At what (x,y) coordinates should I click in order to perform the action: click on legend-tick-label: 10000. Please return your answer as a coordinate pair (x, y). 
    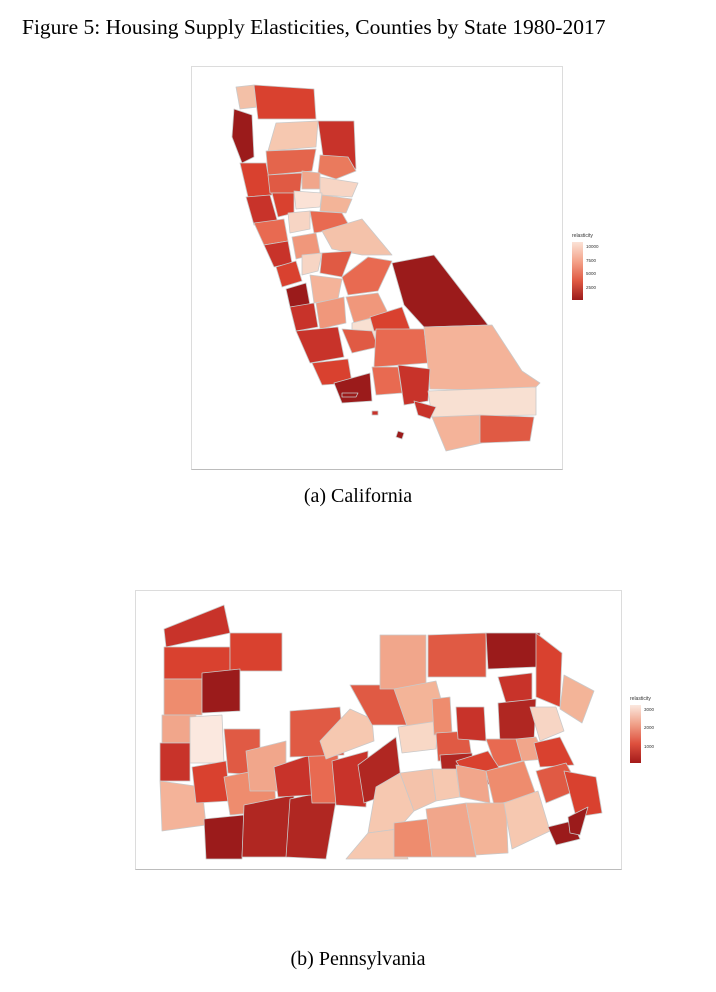
    Looking at the image, I should click on (592, 246).